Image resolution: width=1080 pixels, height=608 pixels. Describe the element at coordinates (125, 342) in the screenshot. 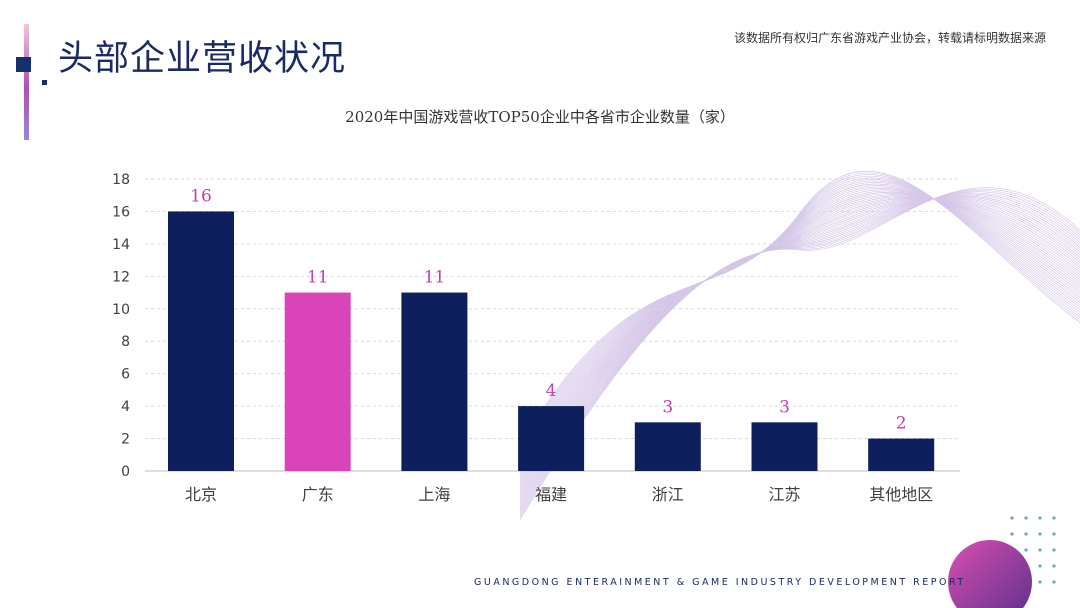

I see `y-tick-label: 8` at that location.